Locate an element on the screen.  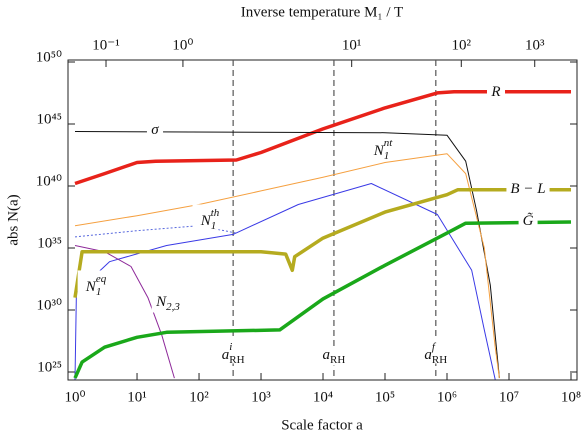
x-tick-label: 10³ is located at coordinates (261, 397).